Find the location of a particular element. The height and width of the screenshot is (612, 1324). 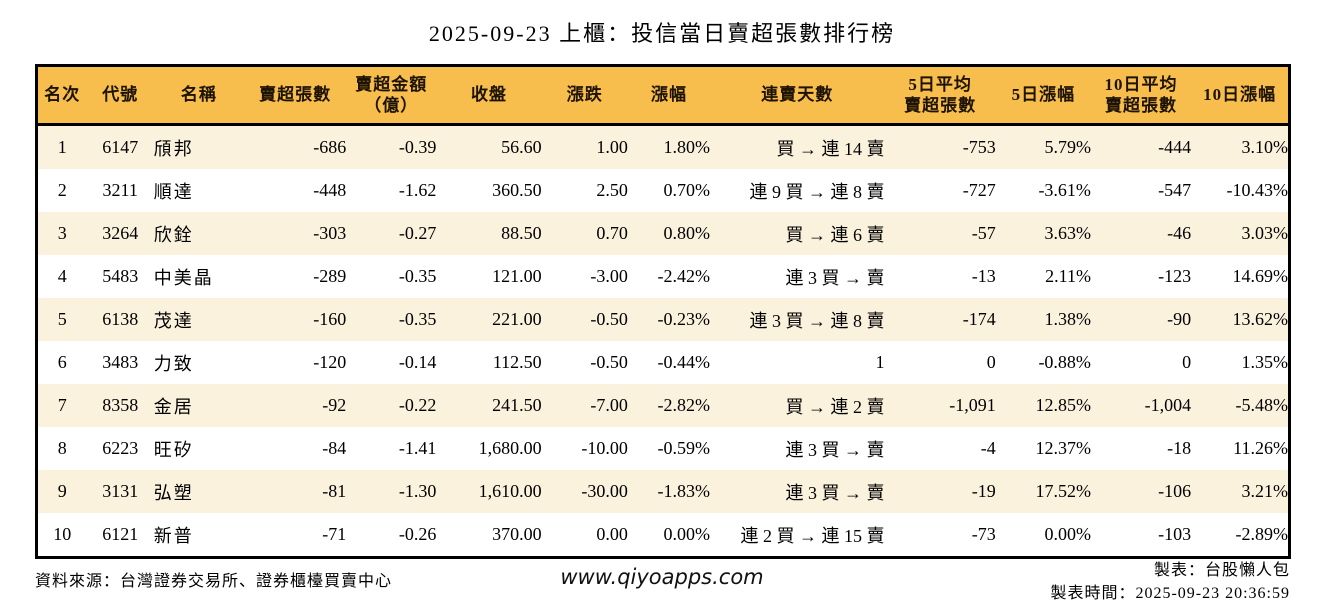

avg5-net-sell-volume-cell: -13 is located at coordinates (983, 276).